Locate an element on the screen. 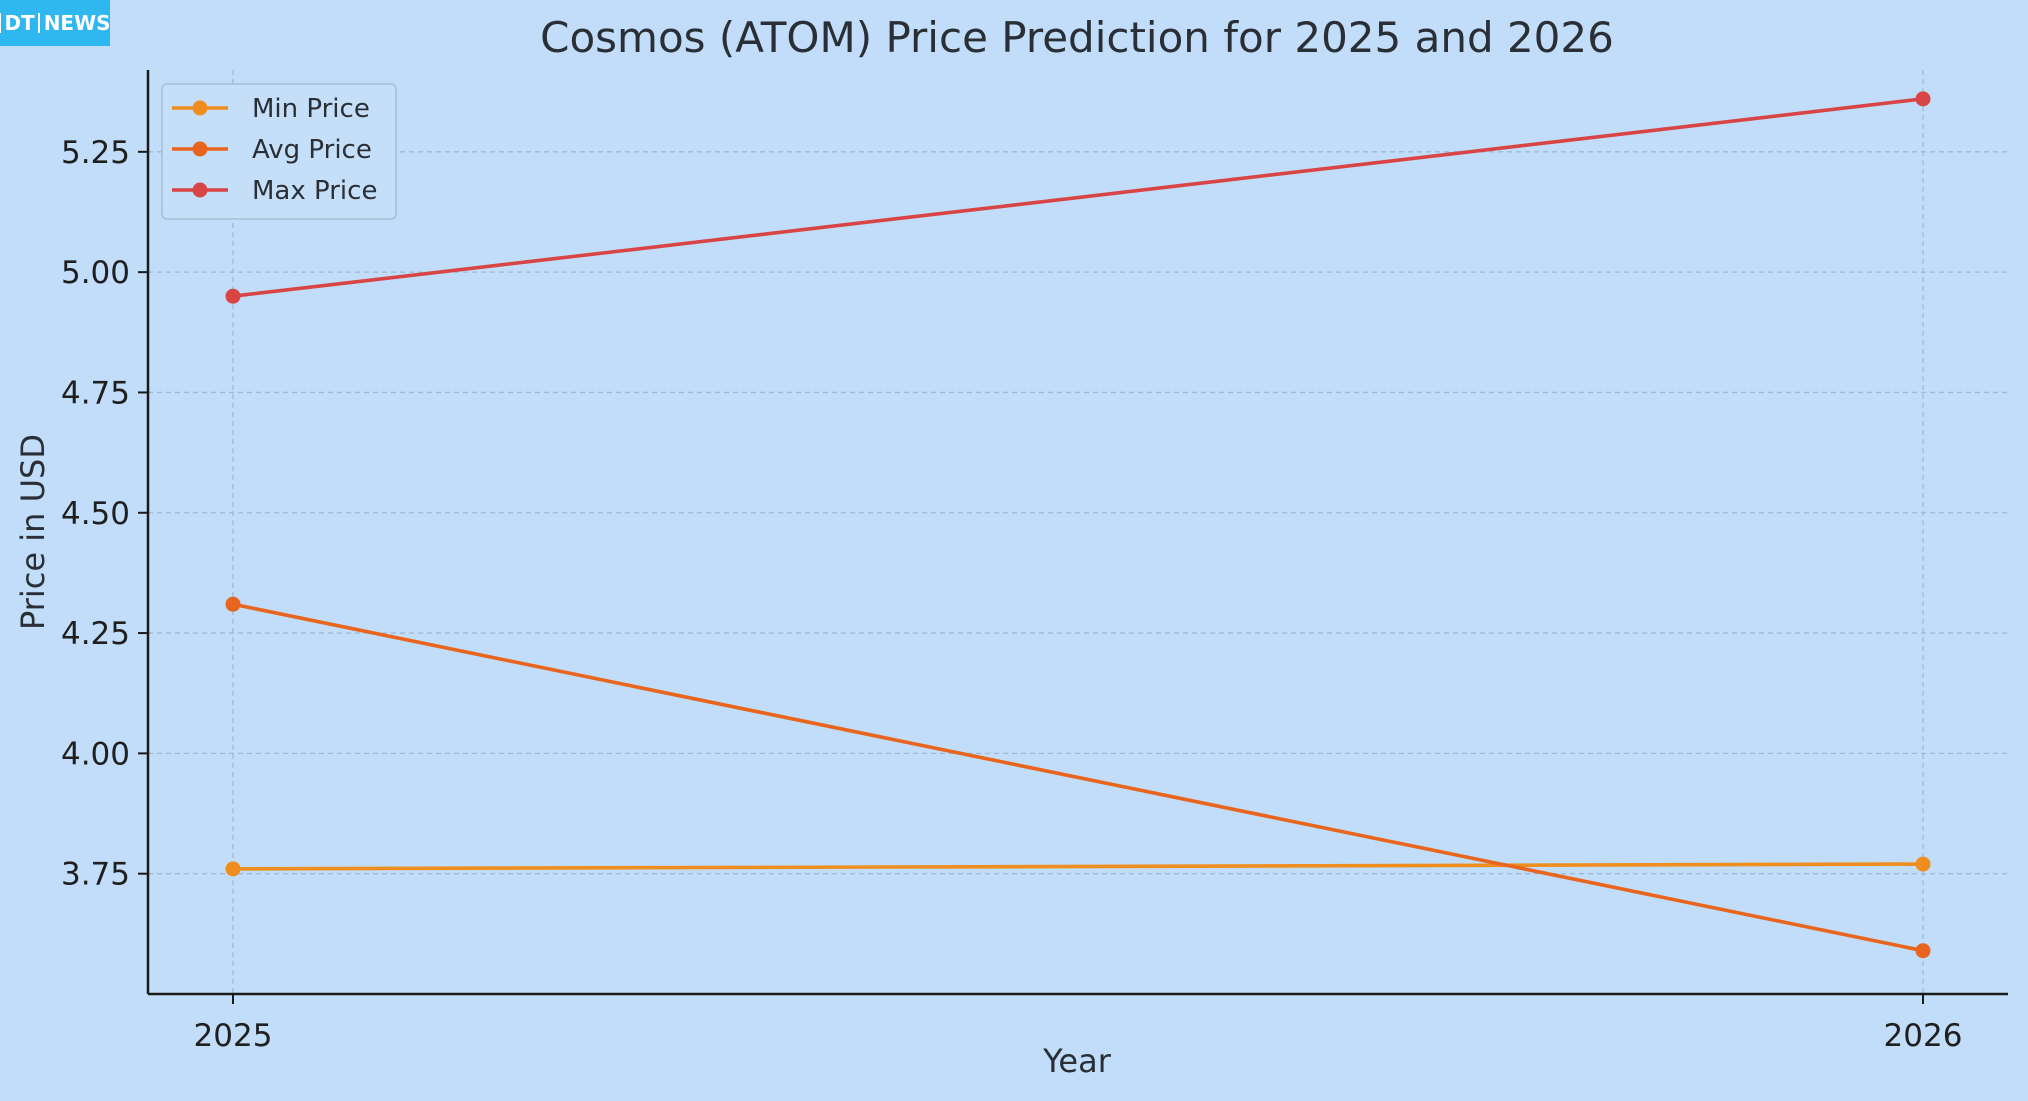 The image size is (2028, 1101). dt-news-logo: DT NEWS is located at coordinates (55, 23).